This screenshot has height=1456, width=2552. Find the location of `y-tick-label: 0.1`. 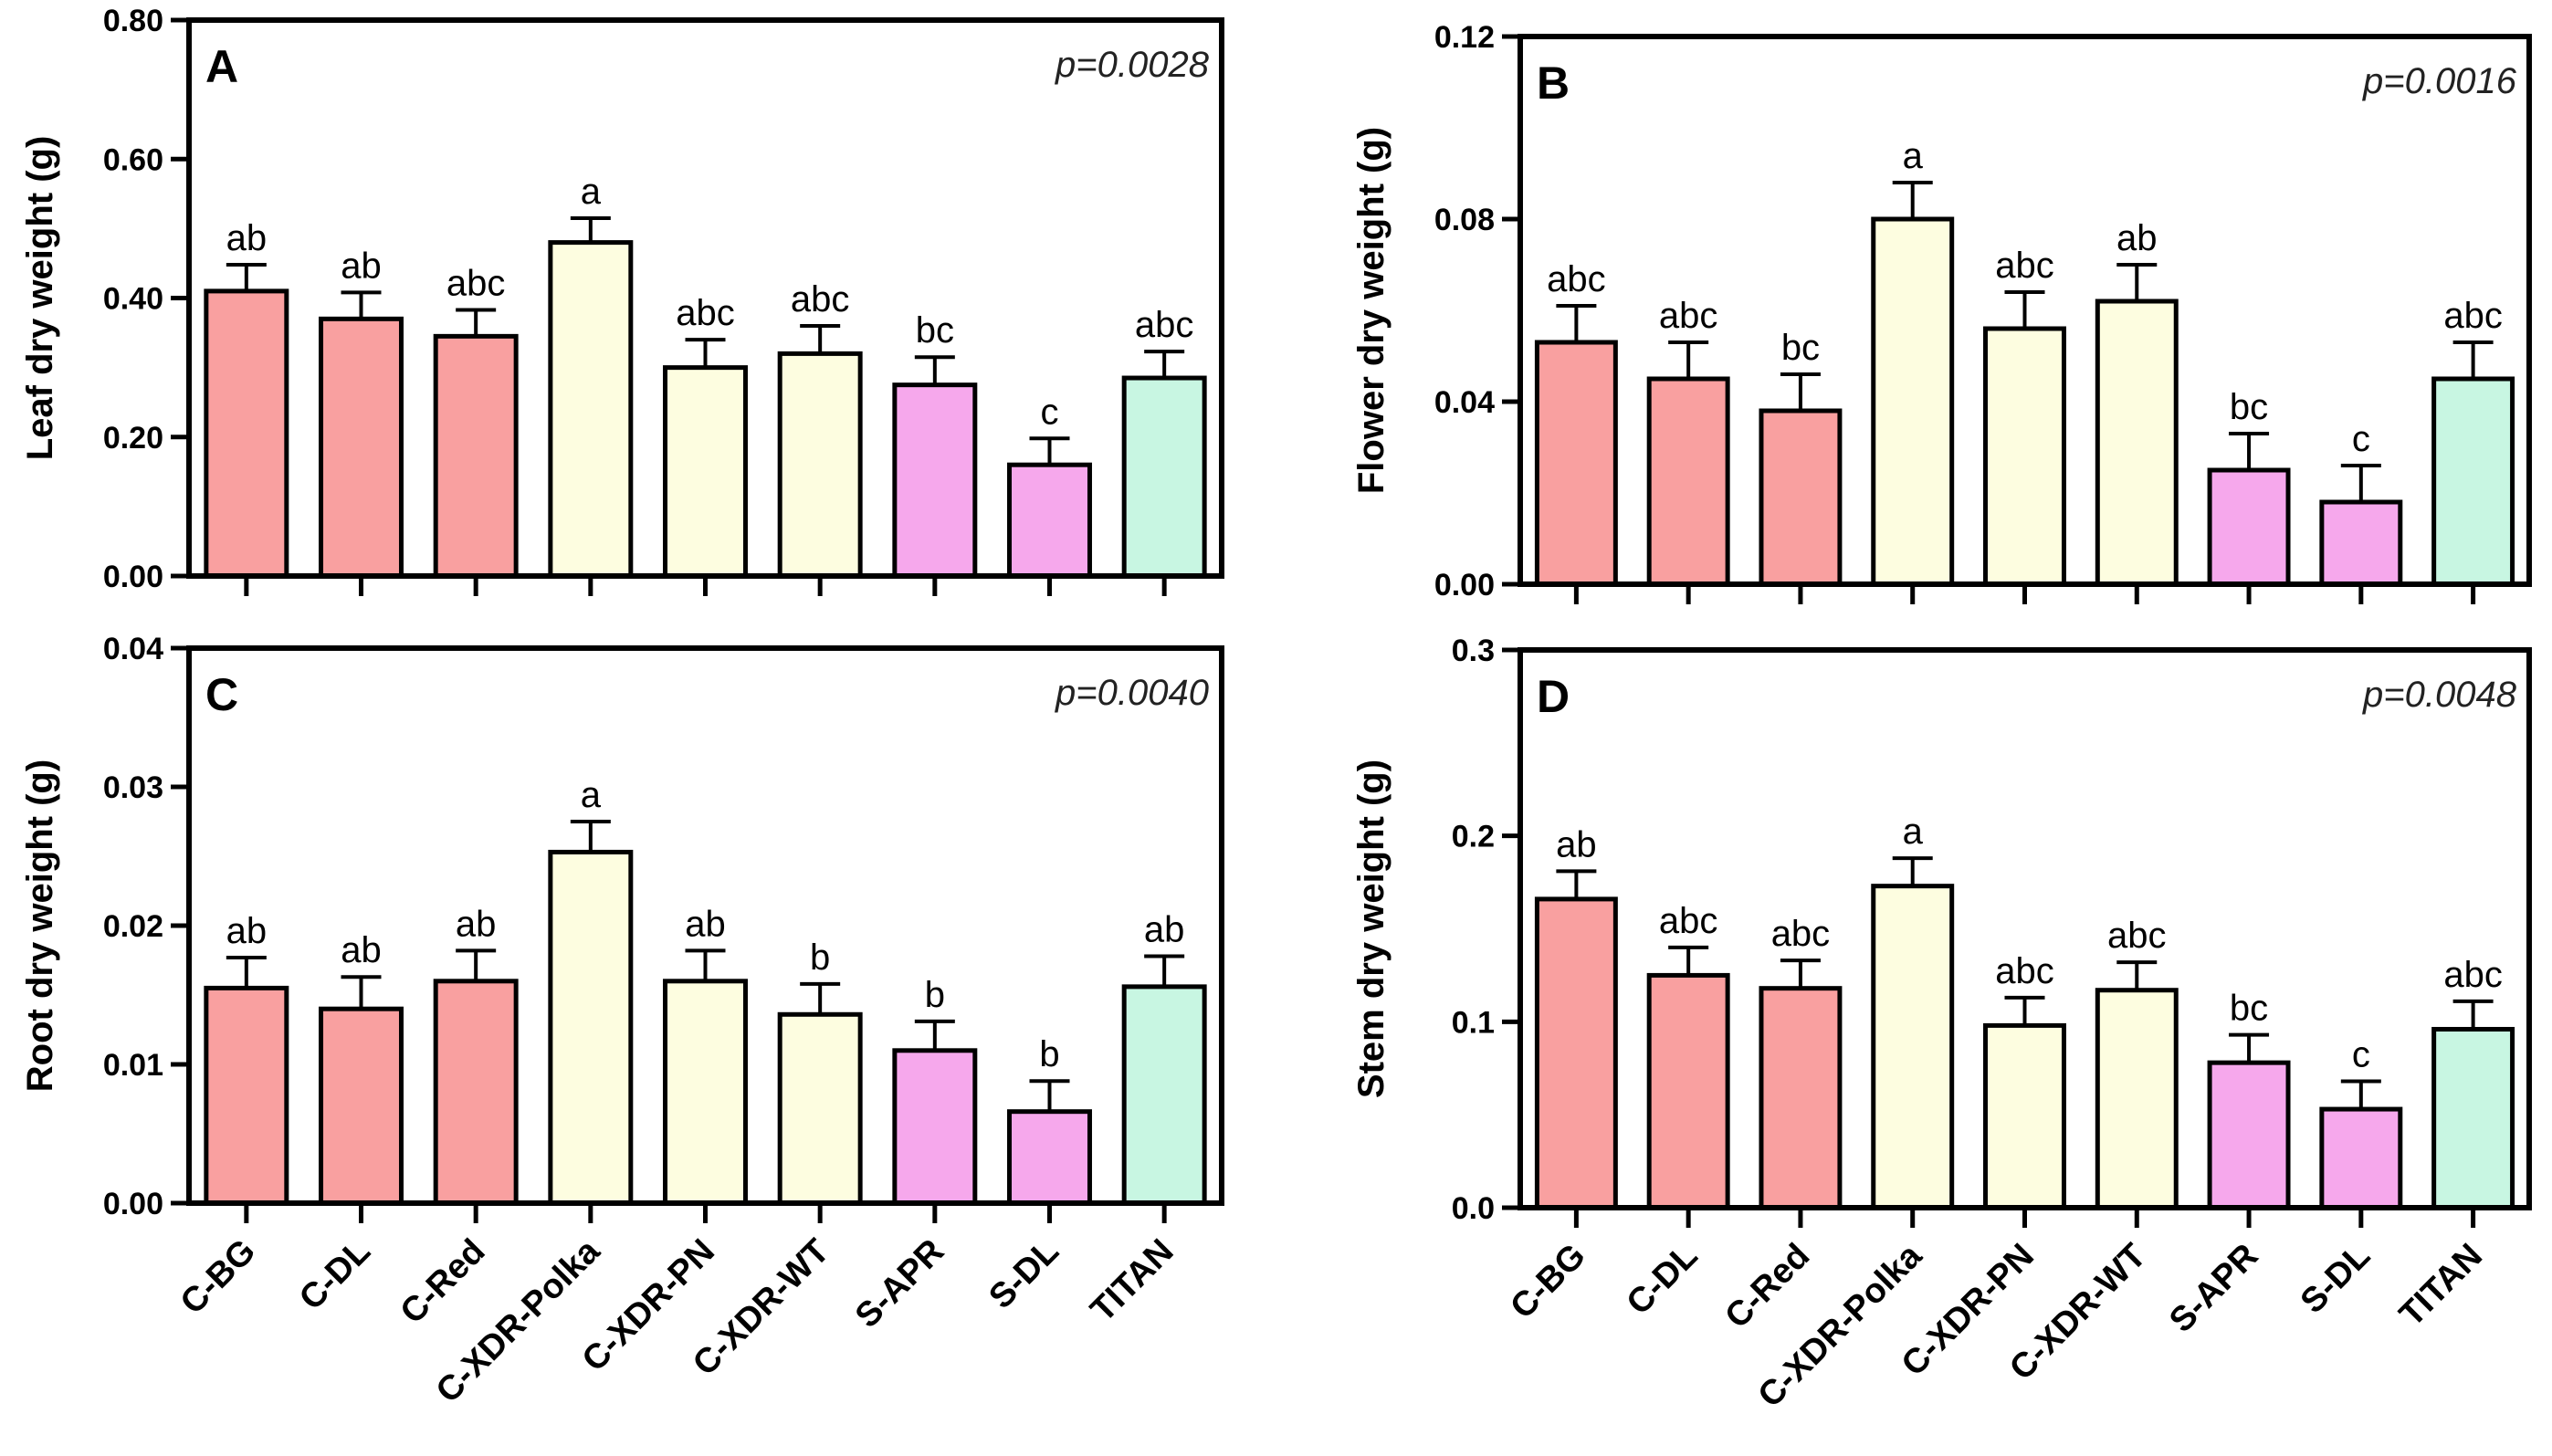

y-tick-label: 0.1 is located at coordinates (1473, 1023).